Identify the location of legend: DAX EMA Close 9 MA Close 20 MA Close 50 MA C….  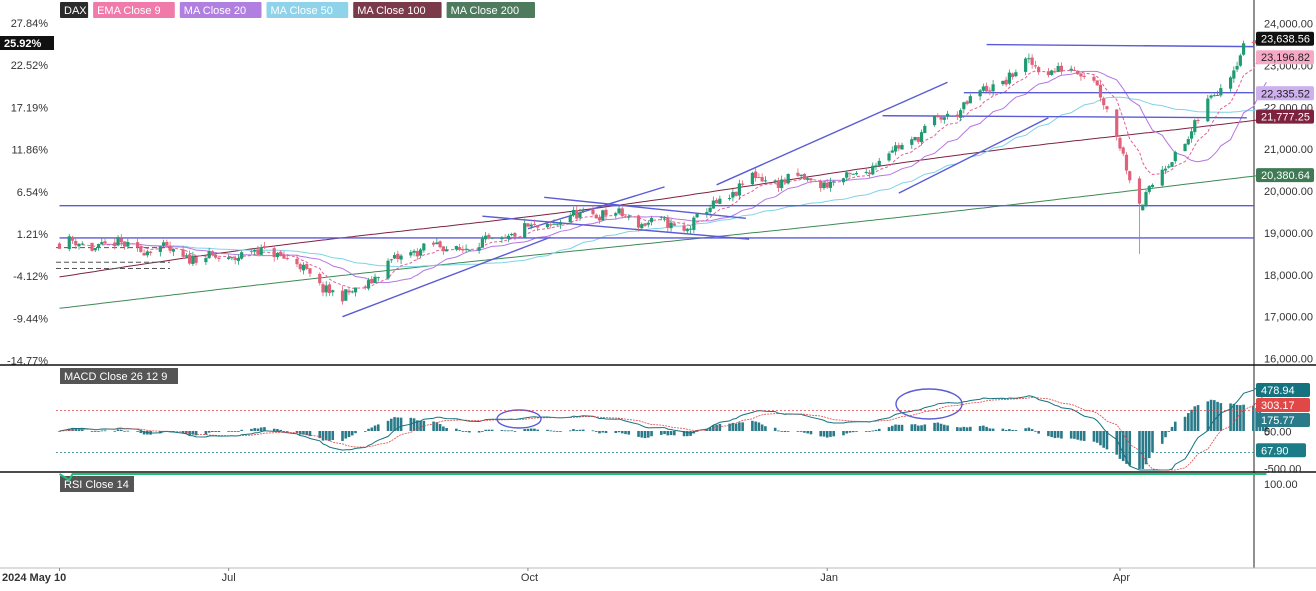
(297, 10).